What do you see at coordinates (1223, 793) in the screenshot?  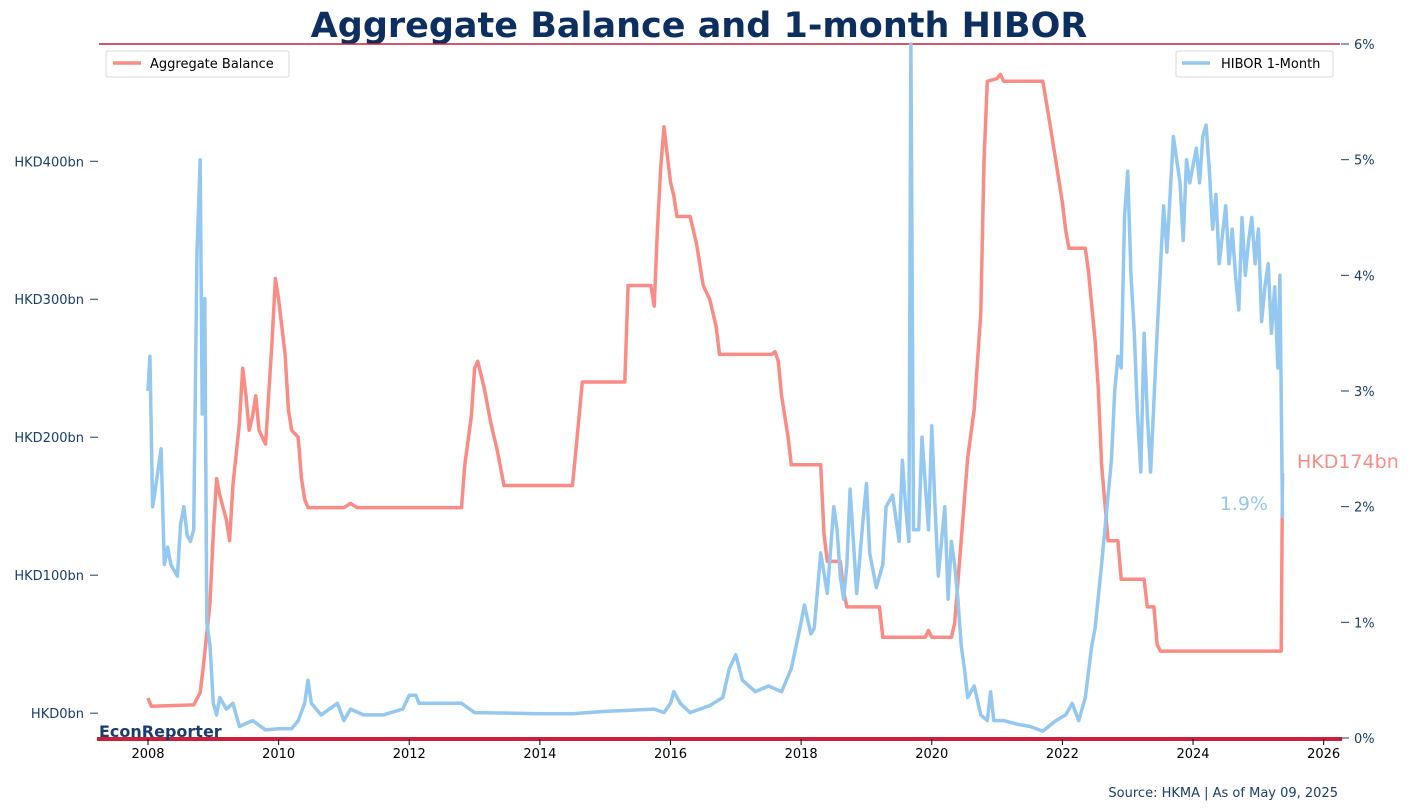 I see `source-note: Source: HKMA | As of May 09, 2025` at bounding box center [1223, 793].